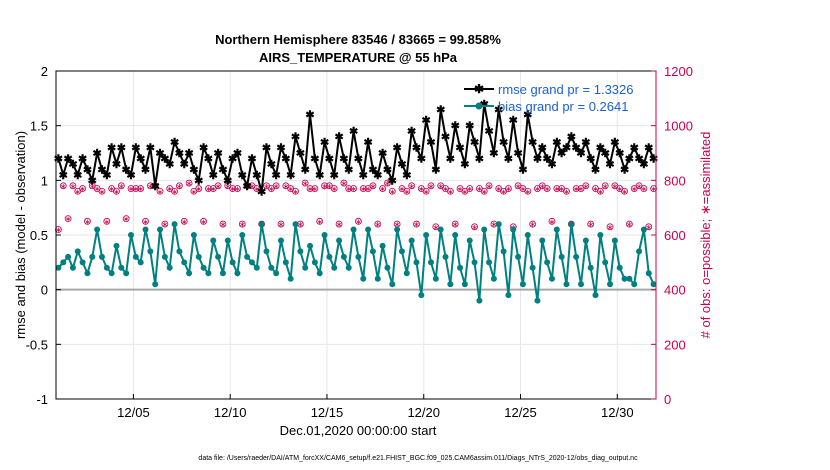  I want to click on y-tick-label: -1, so click(42, 399).